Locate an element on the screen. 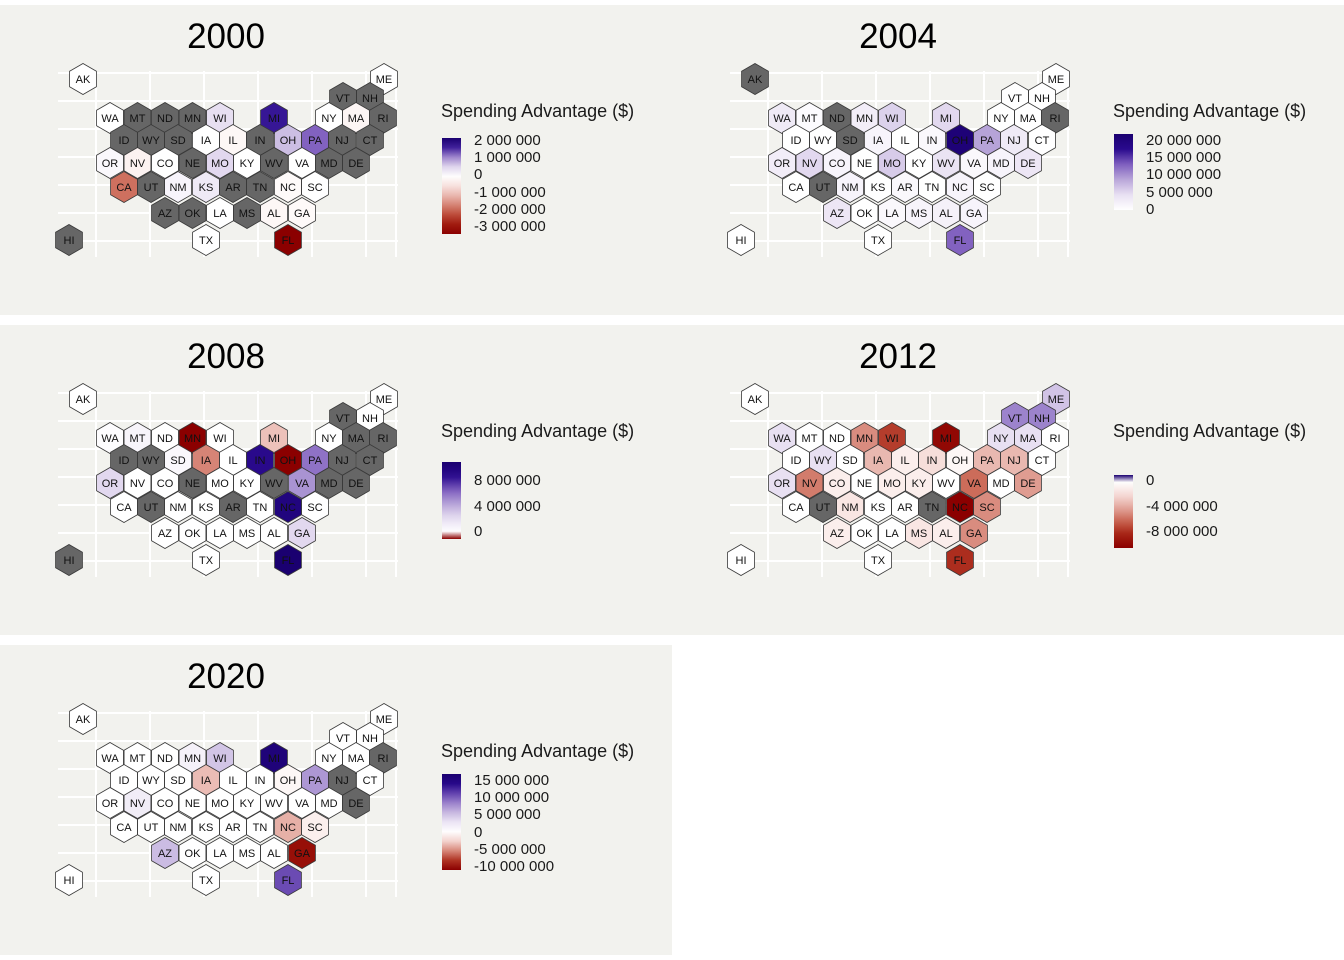 This screenshot has width=1344, height=960. state-label: NY is located at coordinates (1001, 119).